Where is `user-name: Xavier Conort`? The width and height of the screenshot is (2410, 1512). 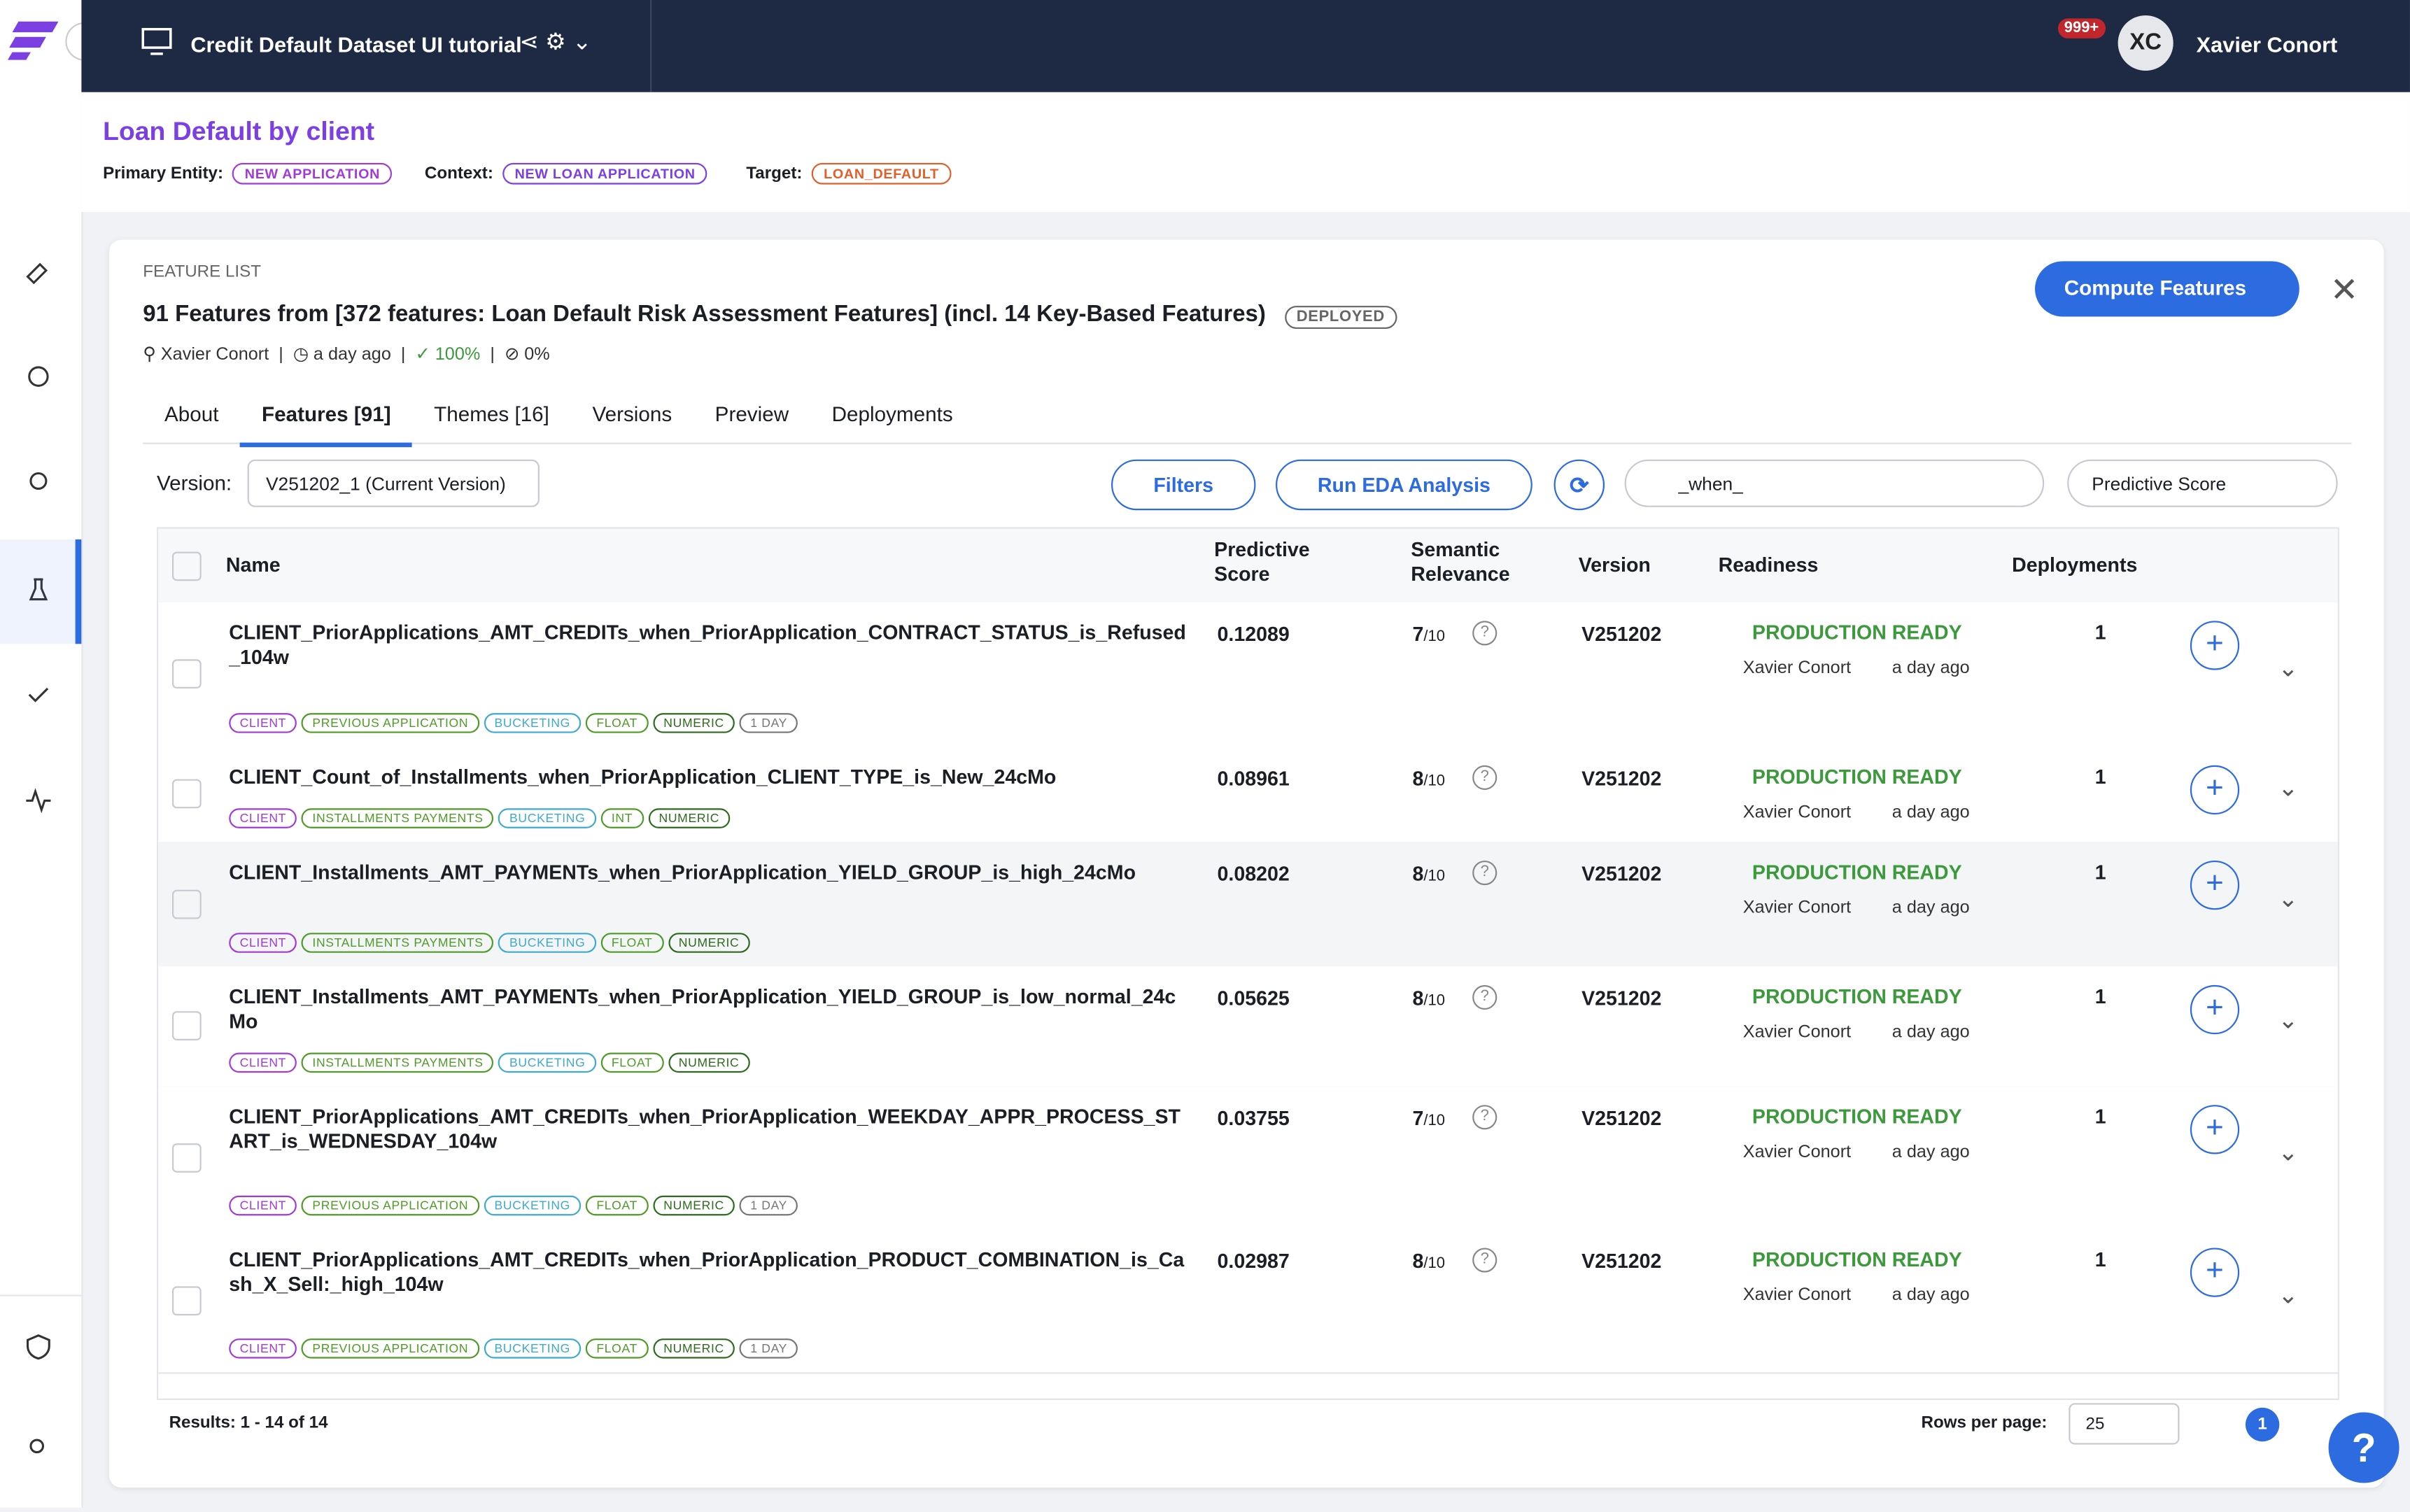 user-name: Xavier Conort is located at coordinates (2268, 44).